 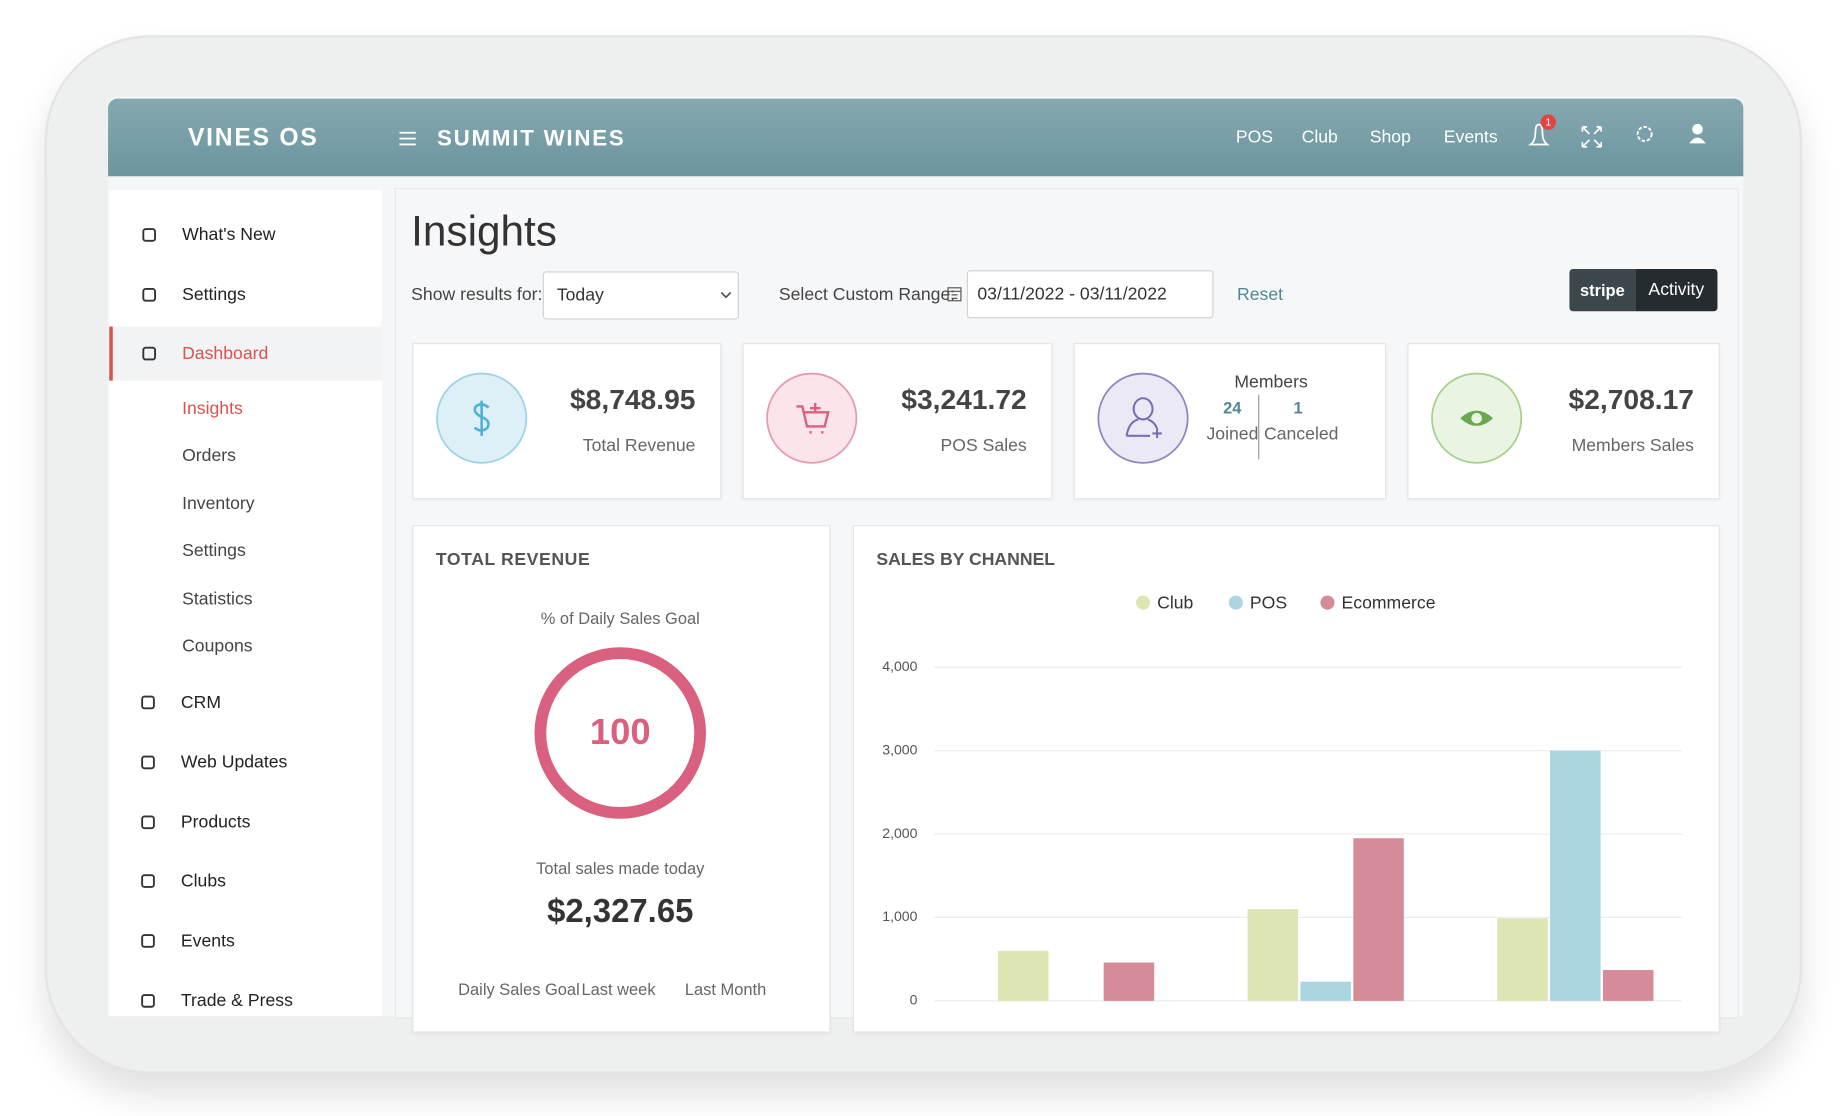 I want to click on activity-button: Activity, so click(x=1676, y=290).